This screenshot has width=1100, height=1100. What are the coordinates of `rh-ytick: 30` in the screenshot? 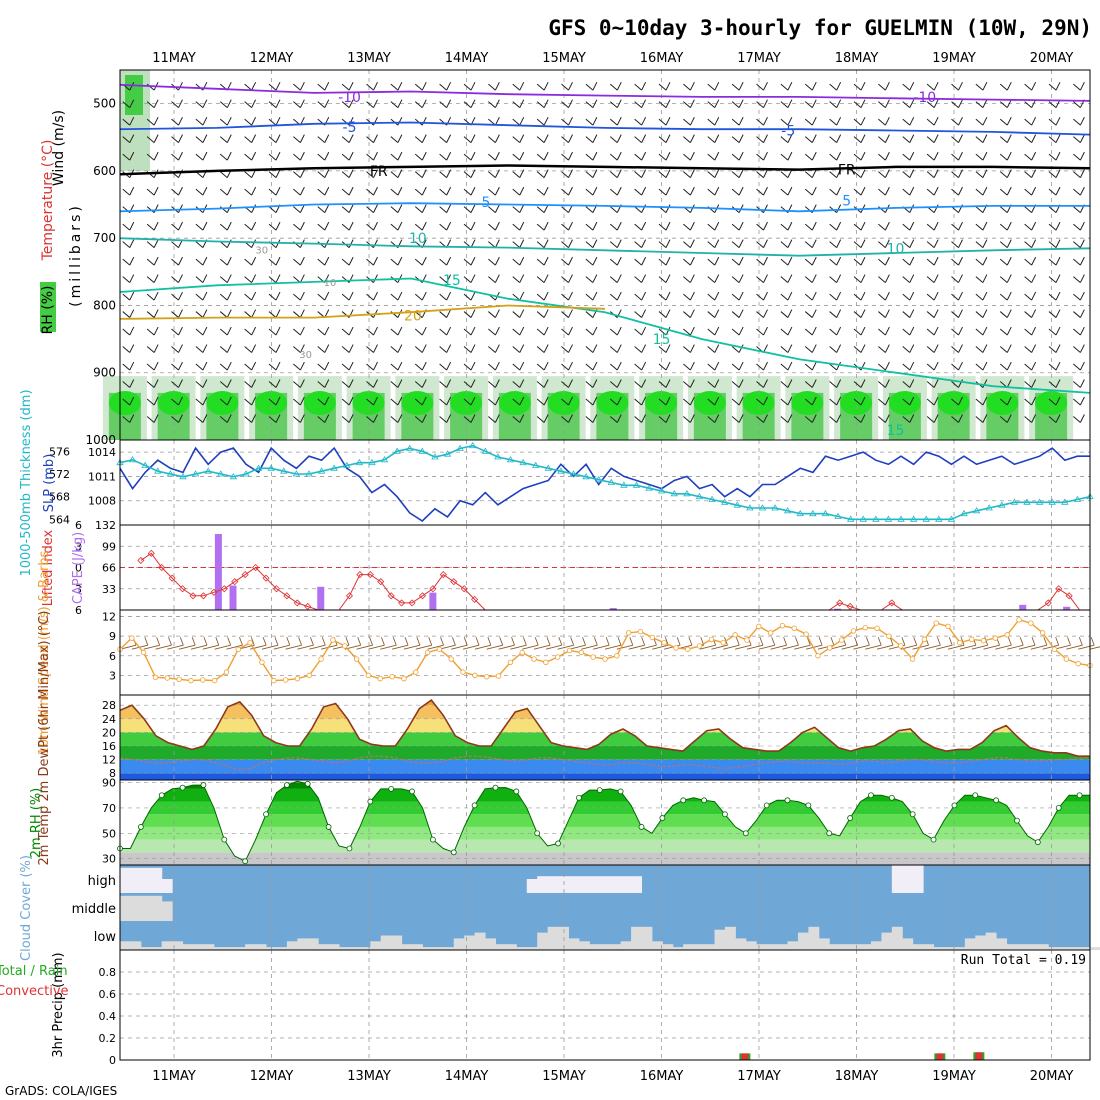 It's located at (109, 859).